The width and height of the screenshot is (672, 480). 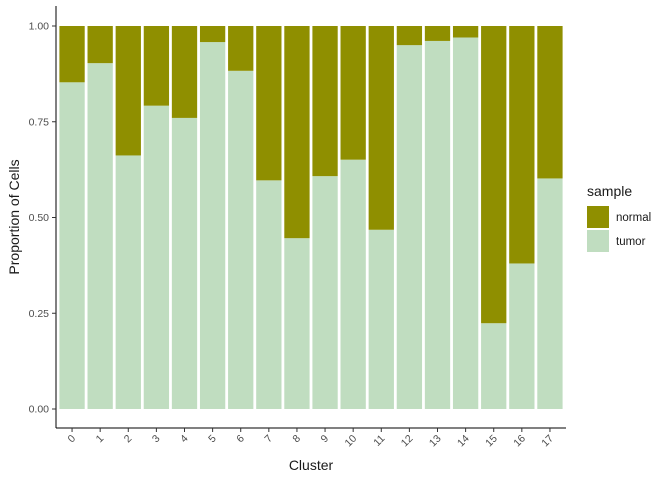 What do you see at coordinates (39, 314) in the screenshot?
I see `y-tick-label: 0.25` at bounding box center [39, 314].